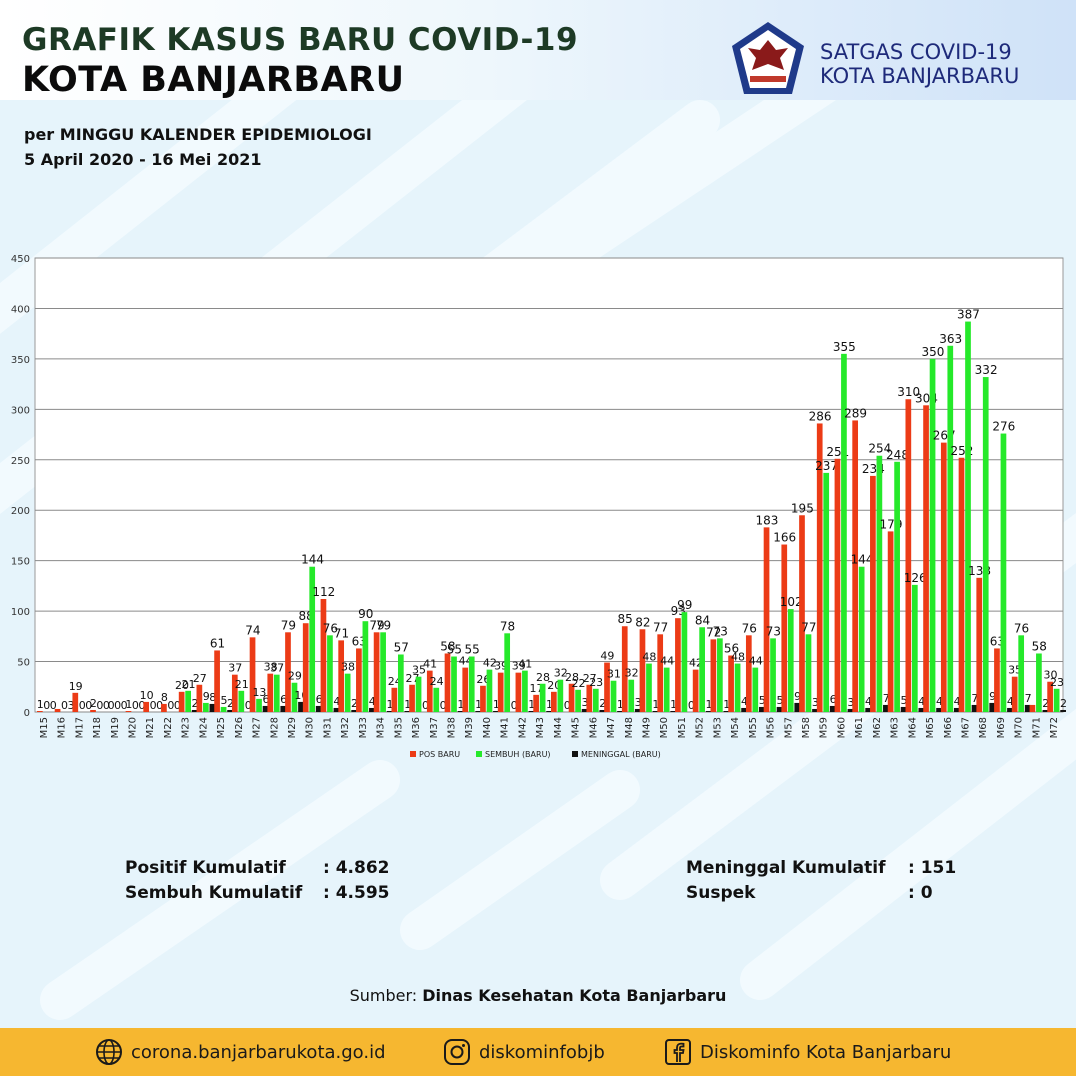  What do you see at coordinates (20, 461) in the screenshot?
I see `y-tick-label: 250` at bounding box center [20, 461].